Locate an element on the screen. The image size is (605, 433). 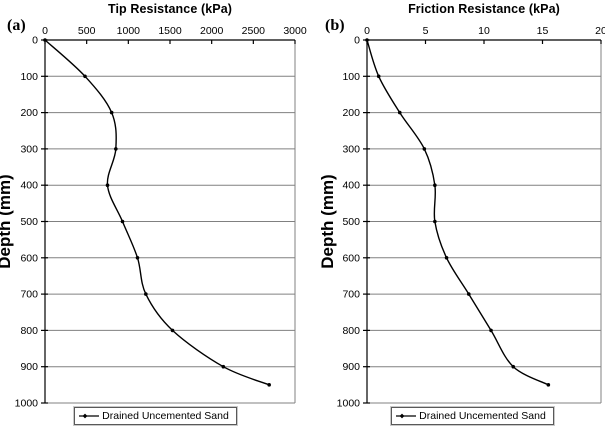
x-tick-label: 15 is located at coordinates (543, 31).